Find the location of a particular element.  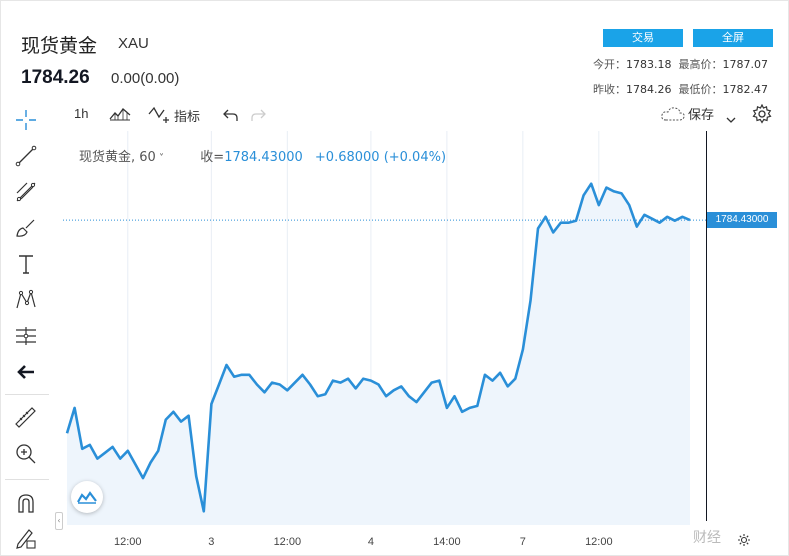

chevron-down-icon is located at coordinates (731, 118).